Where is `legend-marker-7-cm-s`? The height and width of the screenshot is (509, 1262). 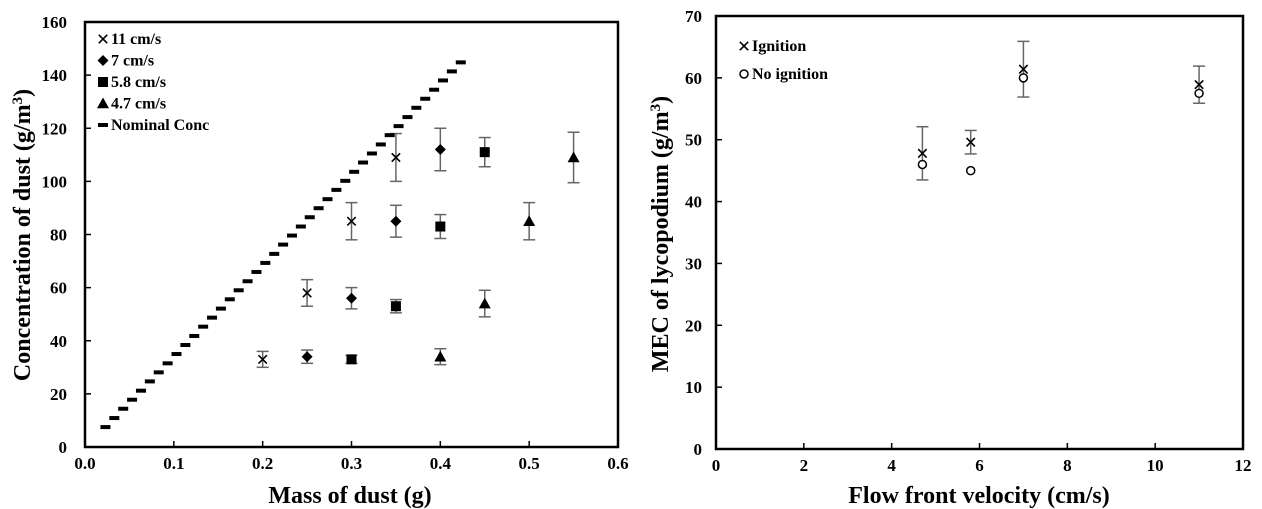 legend-marker-7-cm-s is located at coordinates (103, 60).